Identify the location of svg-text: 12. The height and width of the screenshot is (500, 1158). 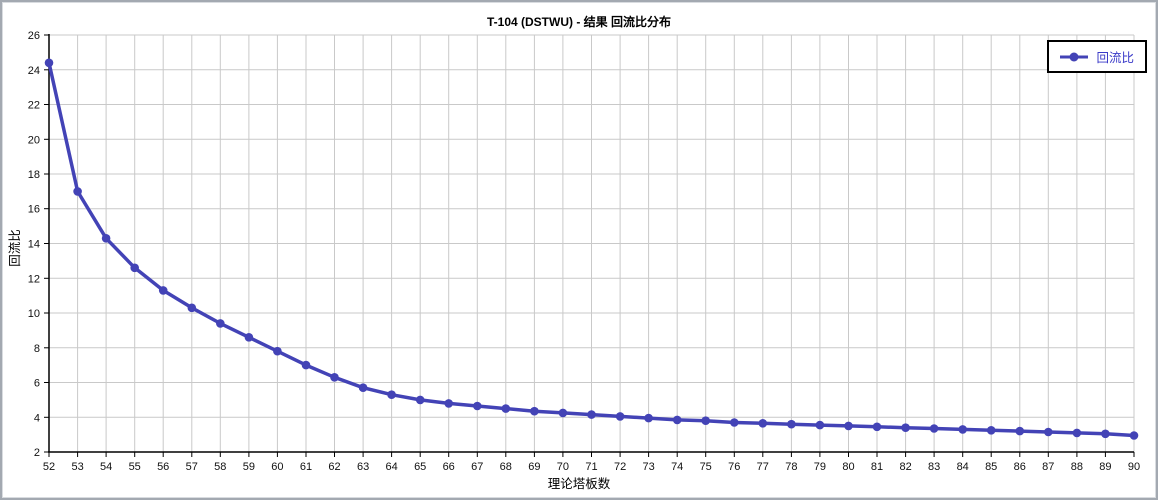
(34, 279).